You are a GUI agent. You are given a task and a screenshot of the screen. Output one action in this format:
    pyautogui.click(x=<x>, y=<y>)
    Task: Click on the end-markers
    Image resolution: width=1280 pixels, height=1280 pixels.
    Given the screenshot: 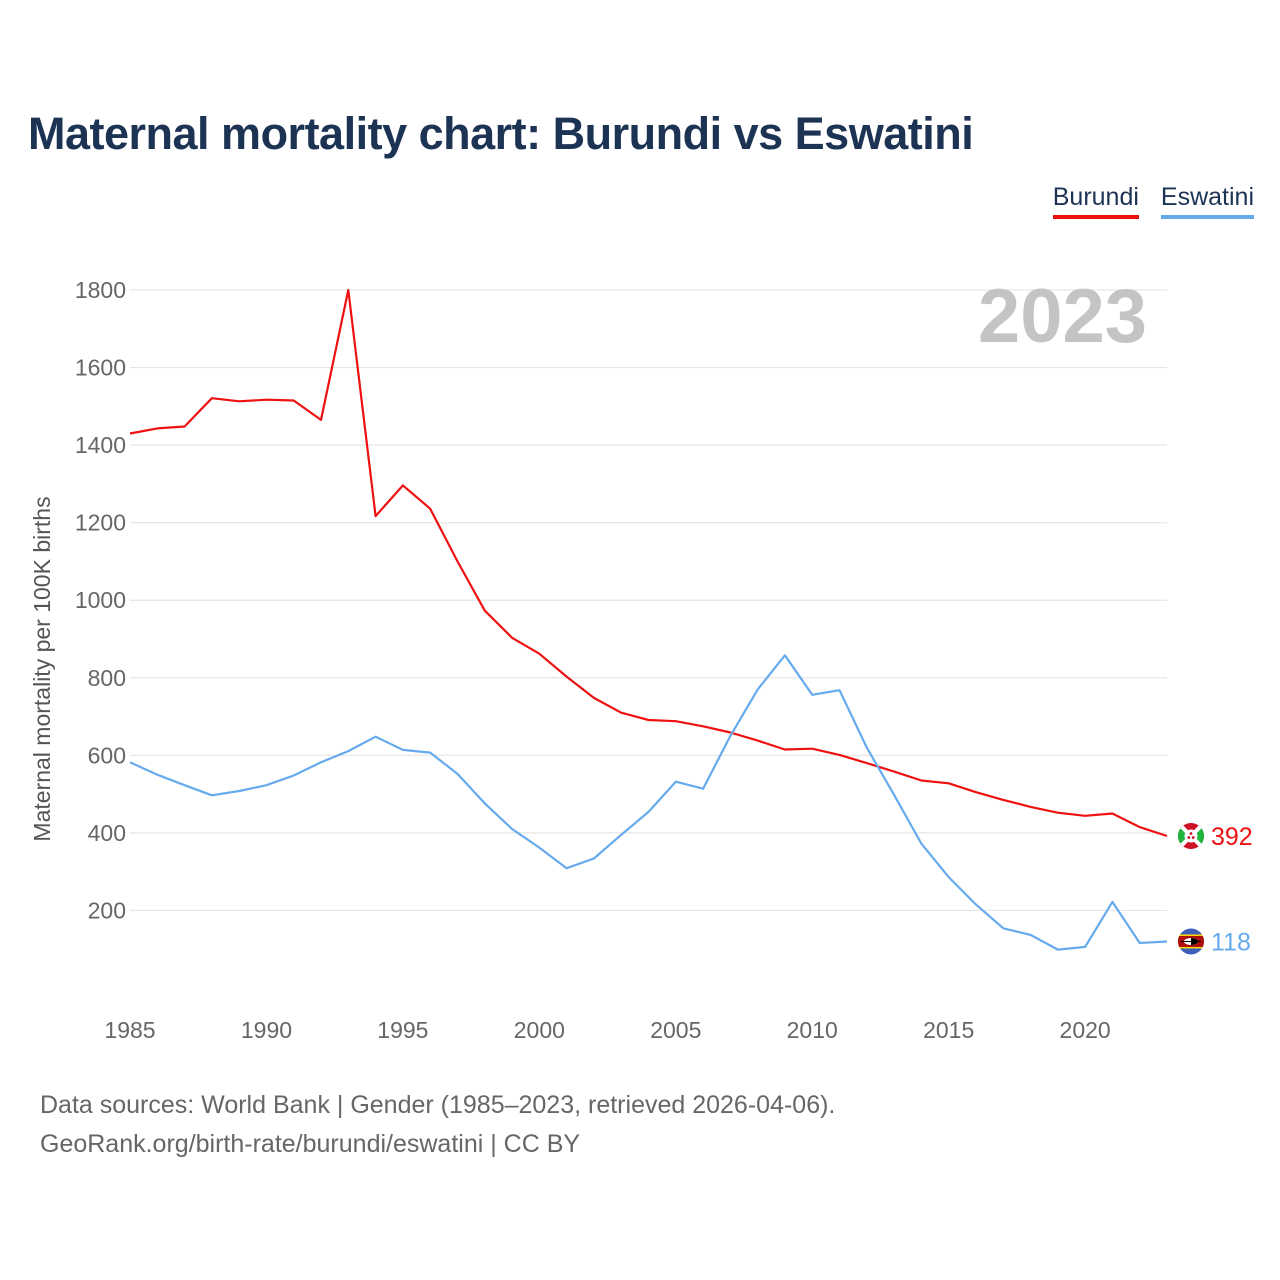 What is the action you would take?
    pyautogui.click(x=1191, y=888)
    